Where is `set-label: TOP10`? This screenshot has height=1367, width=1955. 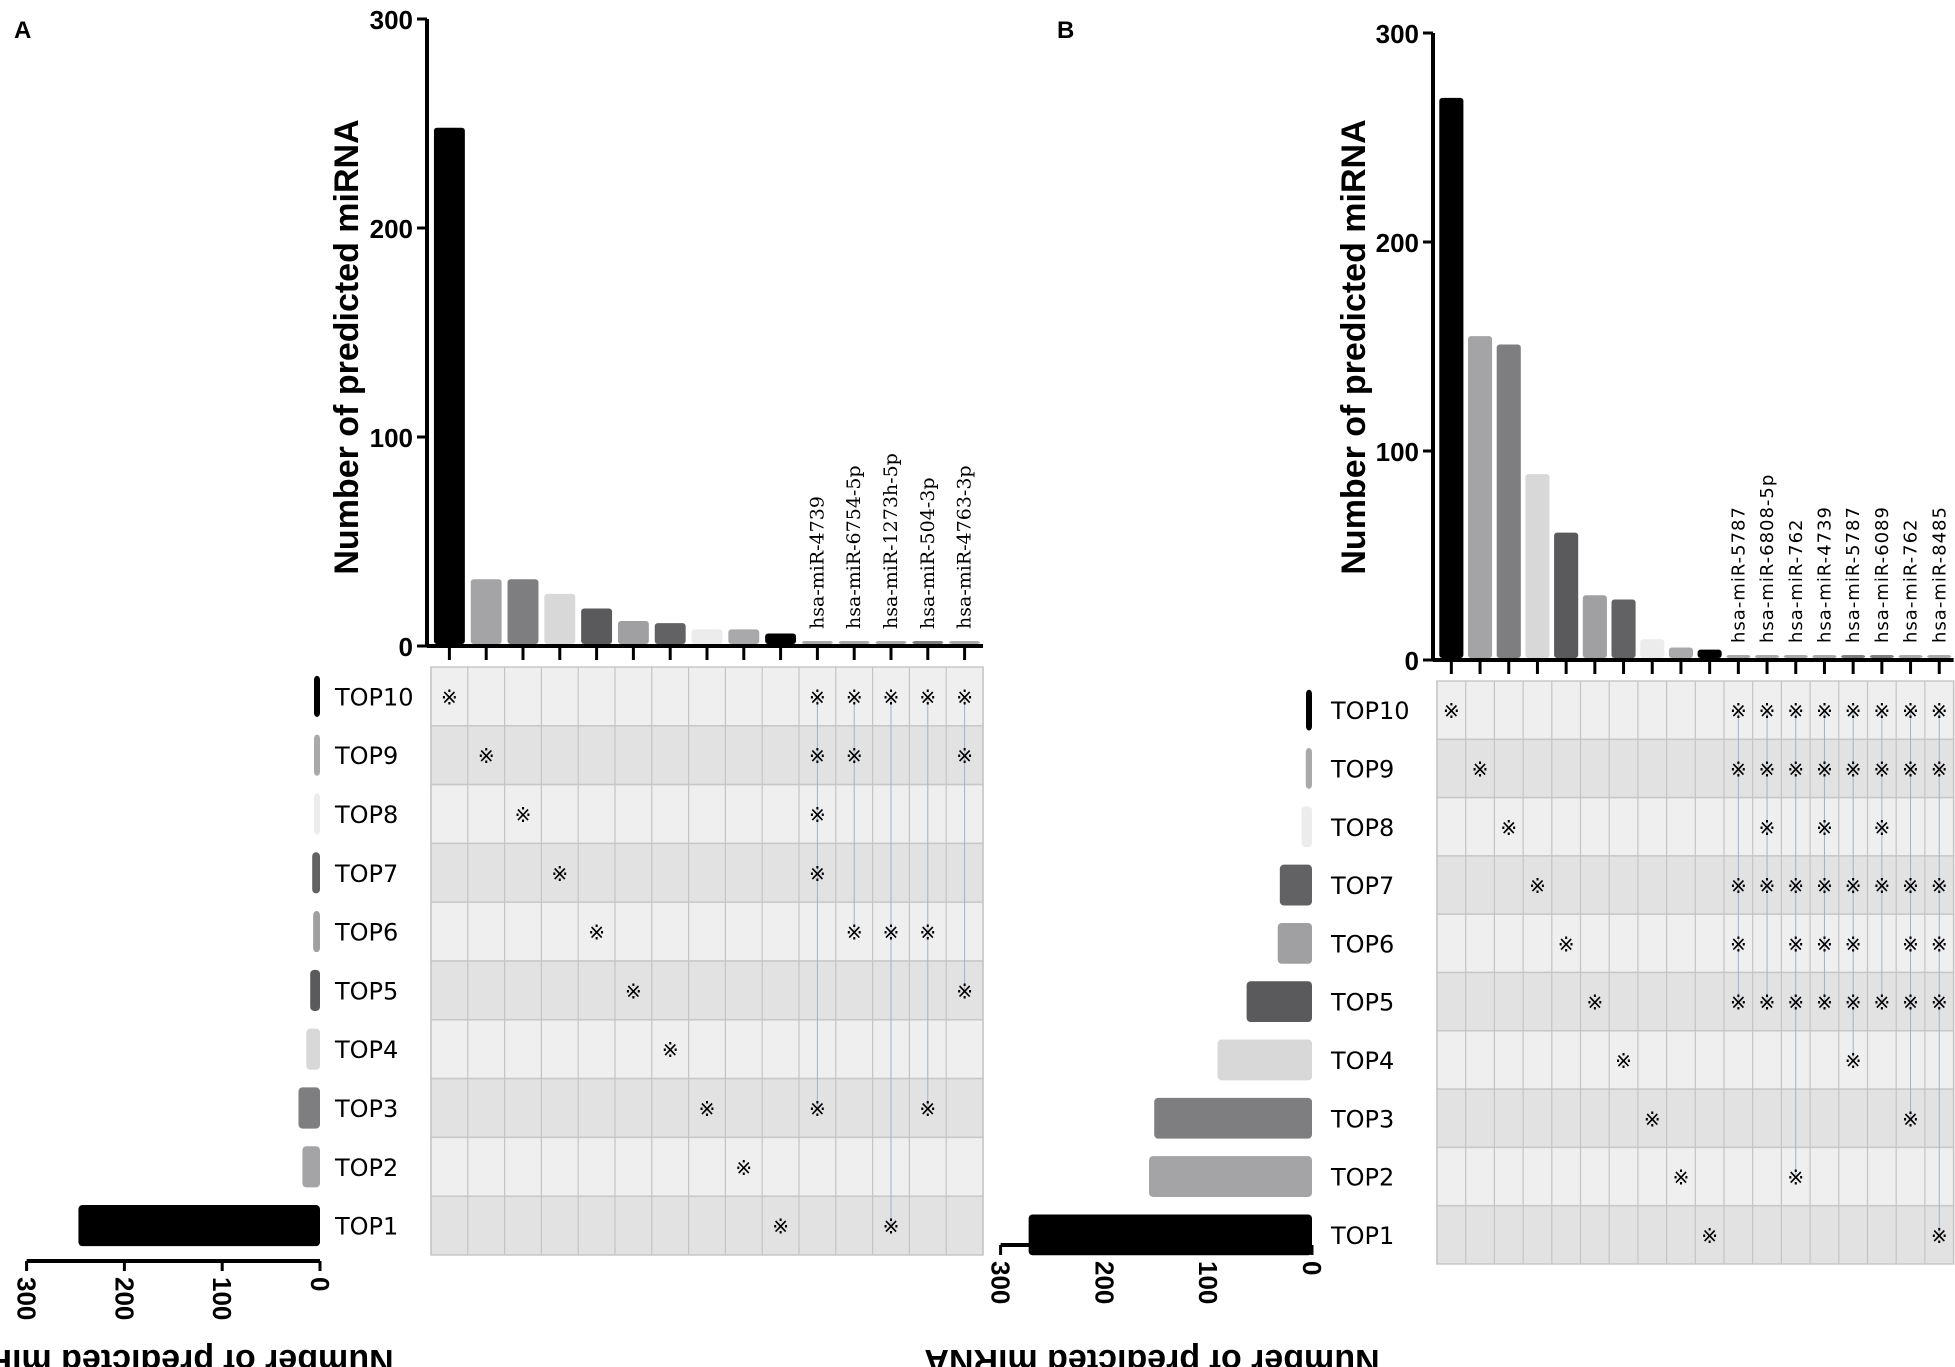 set-label: TOP10 is located at coordinates (374, 697).